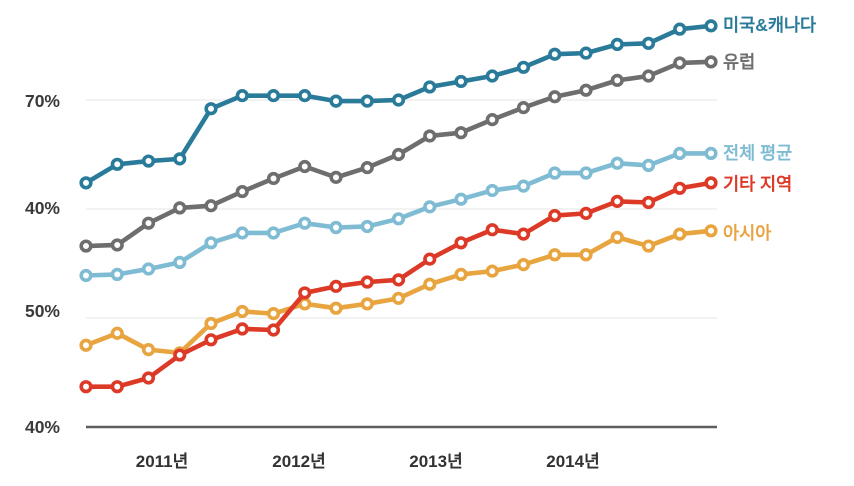  Describe the element at coordinates (770, 25) in the screenshot. I see `series-label-us-canada: 미국&캐나다` at that location.